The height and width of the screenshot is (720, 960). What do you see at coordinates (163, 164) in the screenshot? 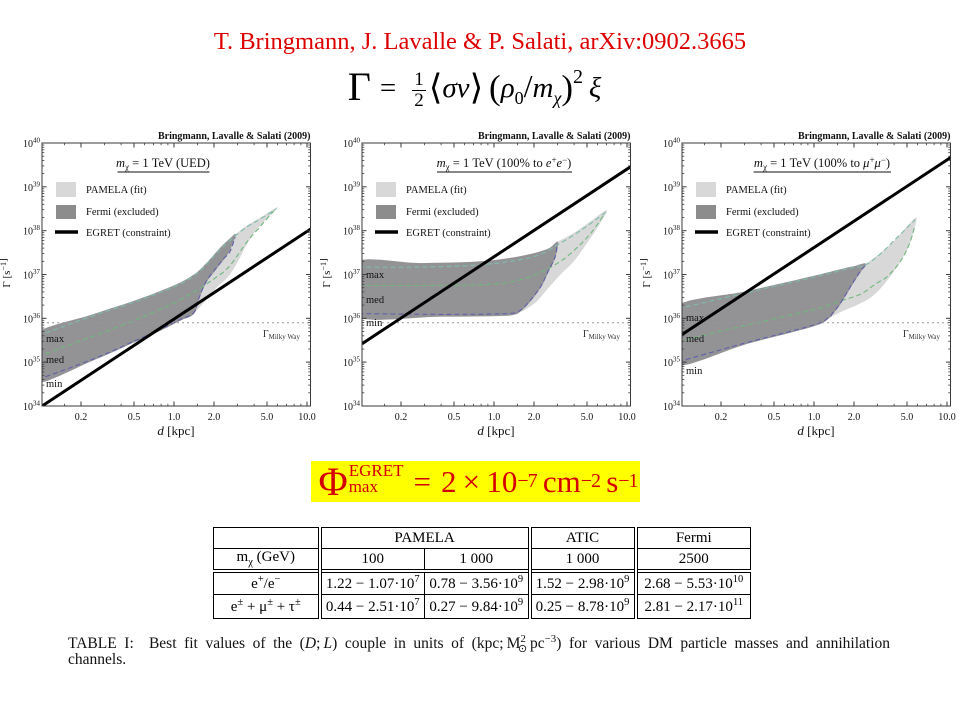
I see `svg-text: mχ = 1 TeV (UED)` at bounding box center [163, 164].